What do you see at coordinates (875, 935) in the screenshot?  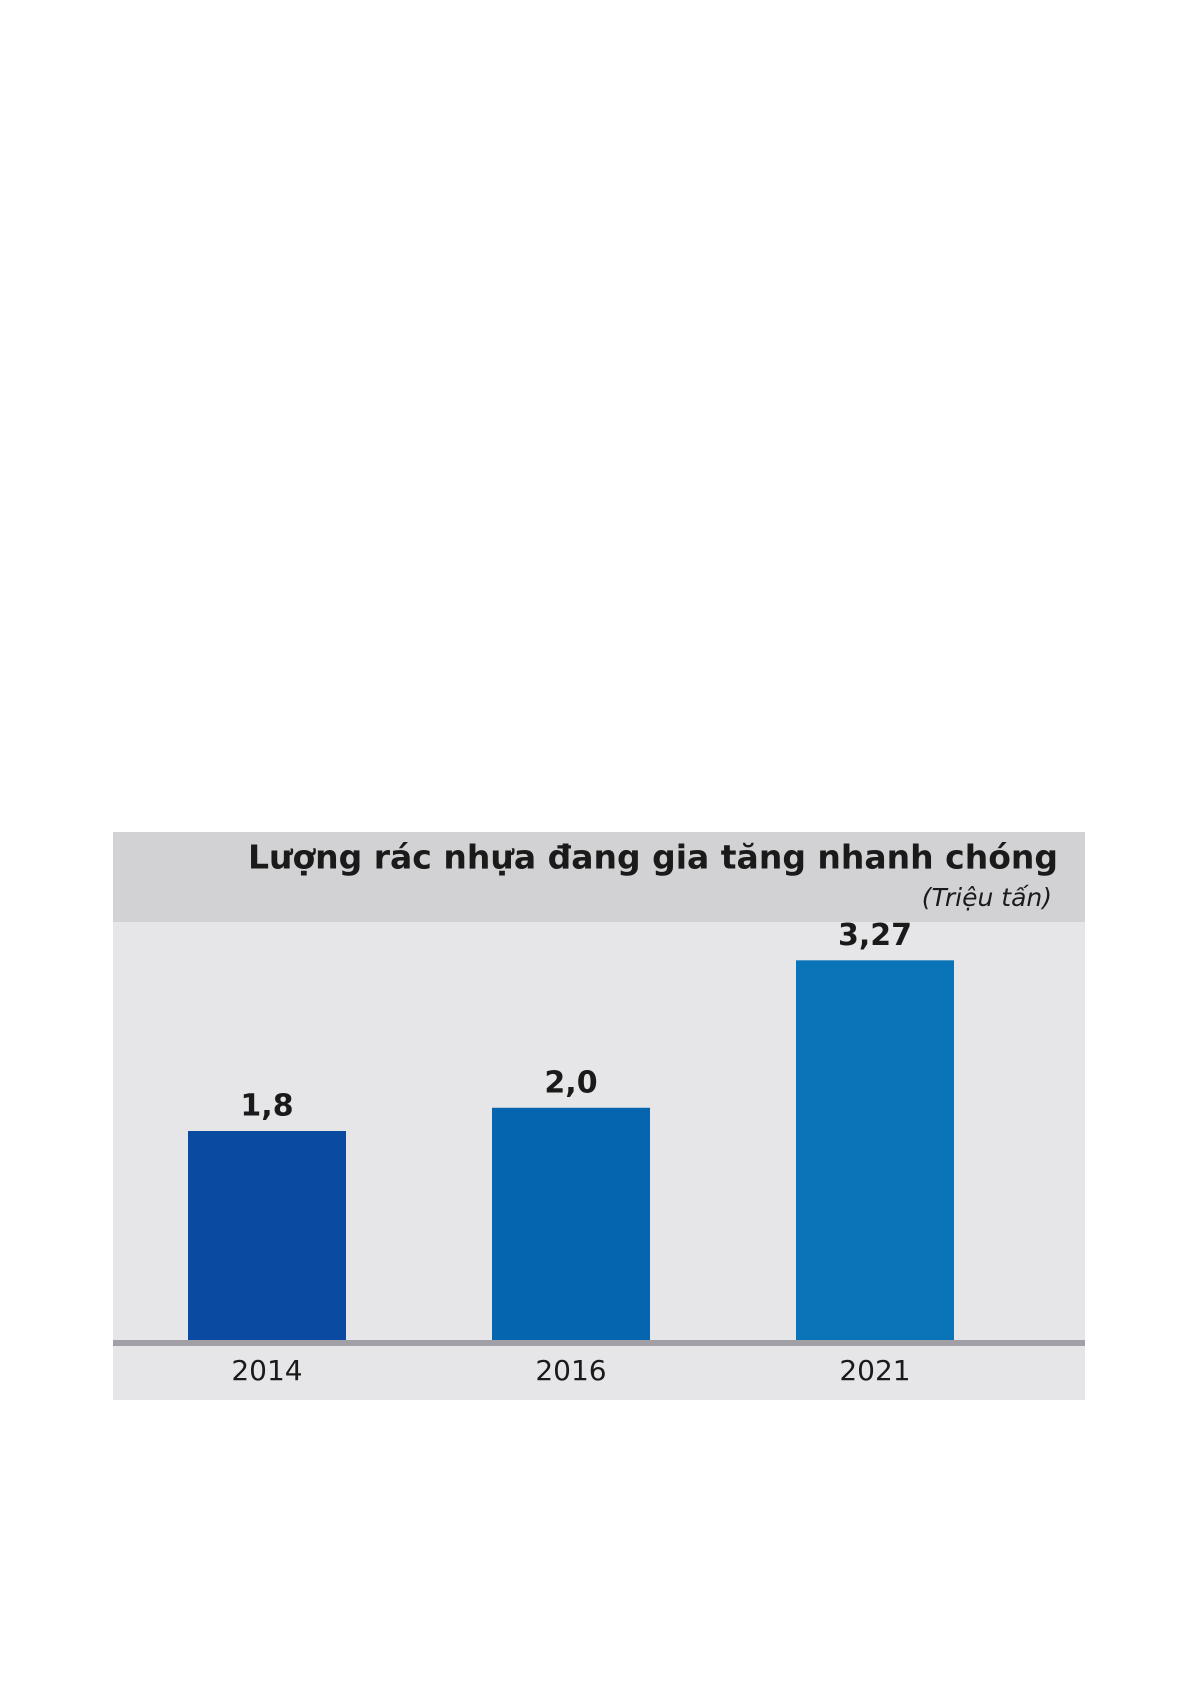 I see `value-label: 3,27` at bounding box center [875, 935].